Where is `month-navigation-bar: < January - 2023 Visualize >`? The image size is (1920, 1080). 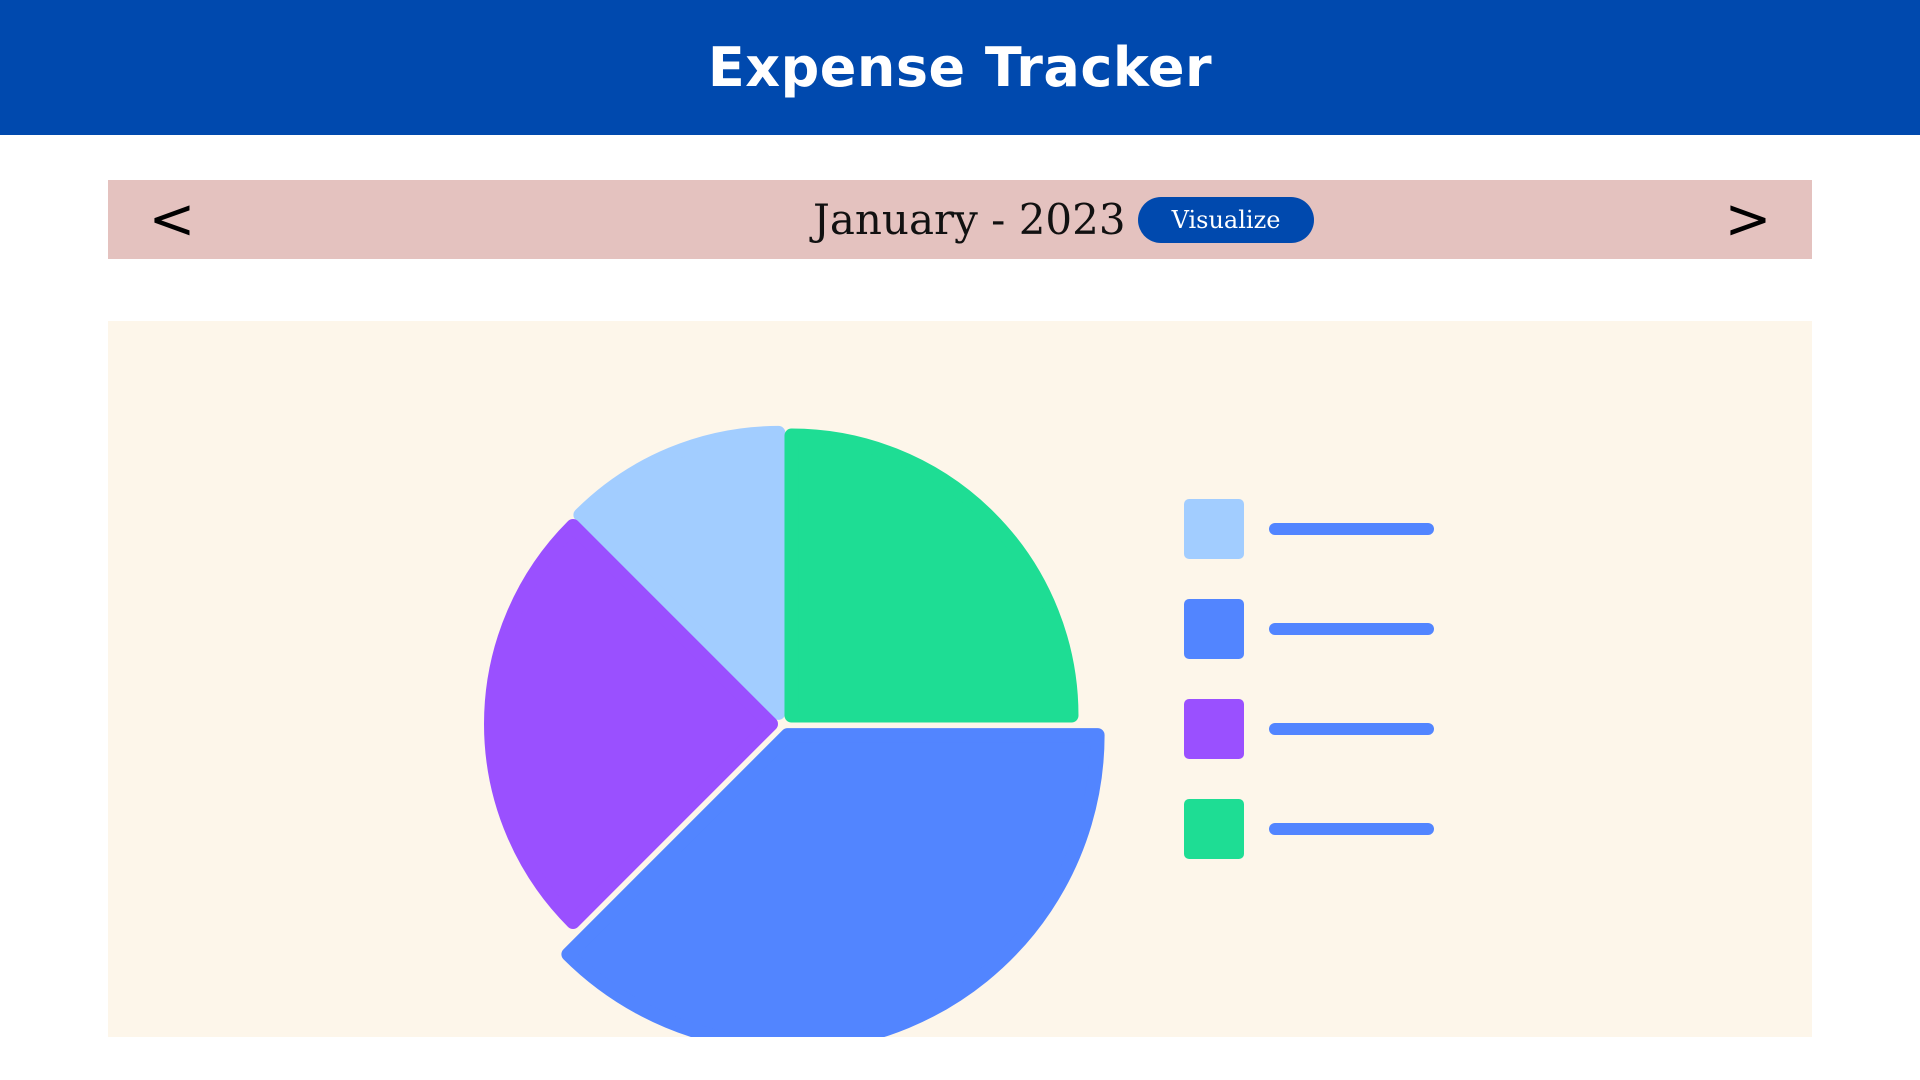
month-navigation-bar: < January - 2023 Visualize > is located at coordinates (960, 219).